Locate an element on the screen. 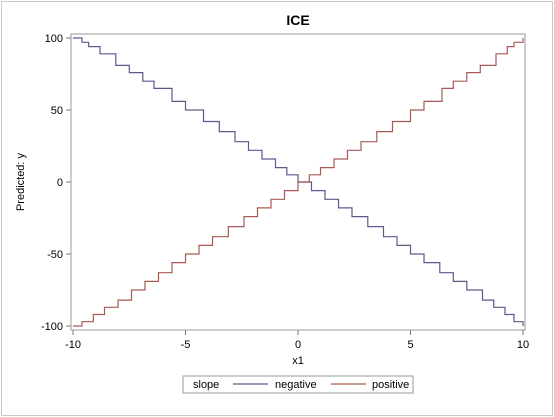  chart-title: ICE is located at coordinates (297, 20).